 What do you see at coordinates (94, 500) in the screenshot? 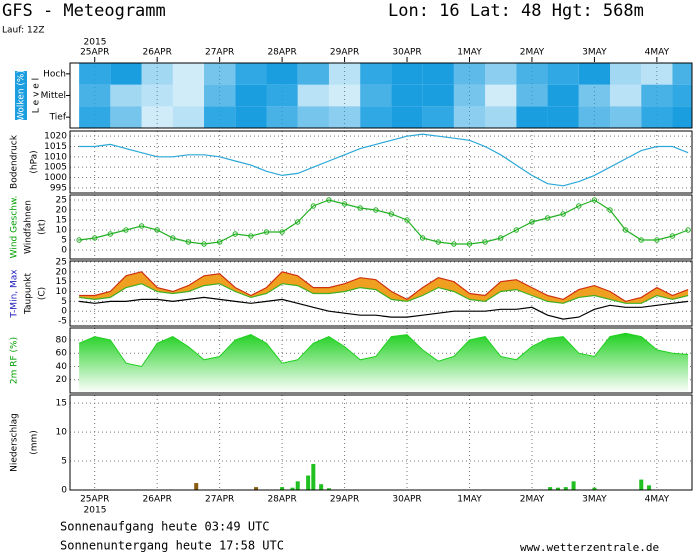
I see `date-label-bottom: 25APR` at bounding box center [94, 500].